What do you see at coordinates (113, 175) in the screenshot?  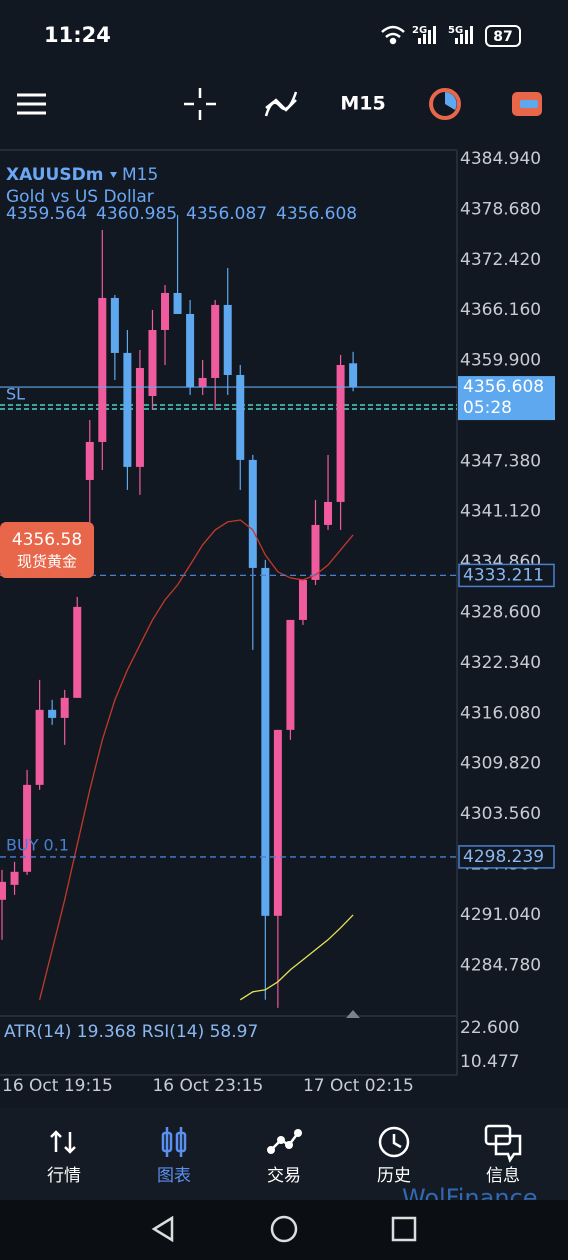 I see `symbol-dropdown` at bounding box center [113, 175].